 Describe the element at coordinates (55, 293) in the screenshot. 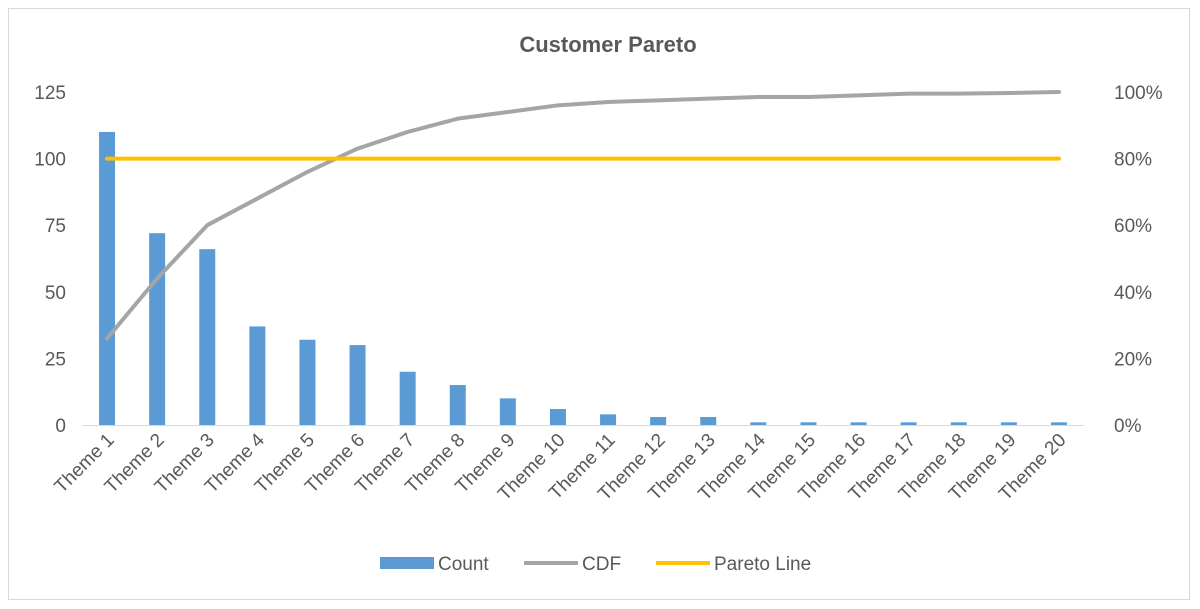

I see `left-tick-label: 50` at that location.